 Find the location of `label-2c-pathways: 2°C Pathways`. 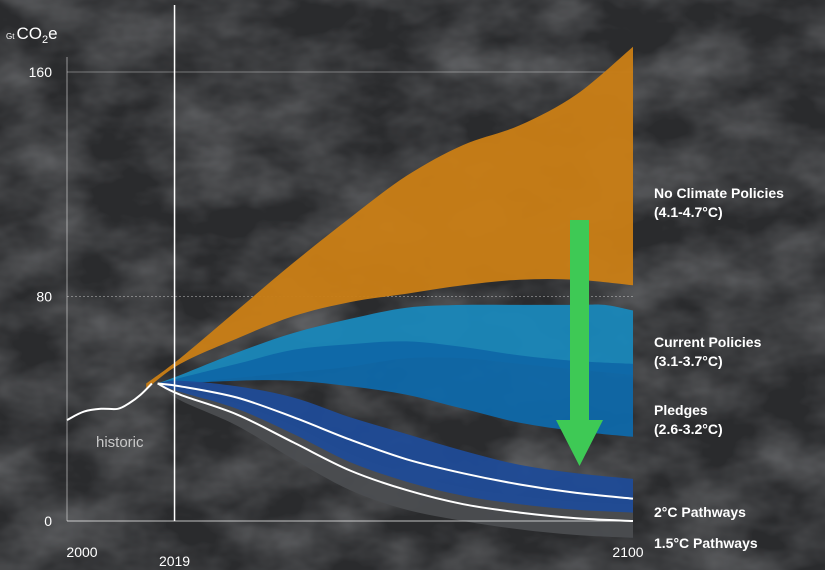

label-2c-pathways: 2°C Pathways is located at coordinates (700, 512).